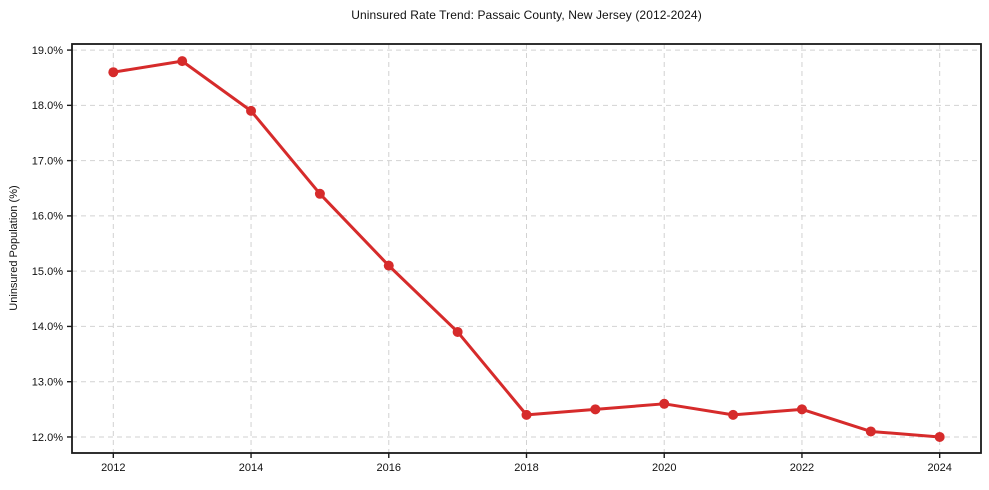 The image size is (989, 490). I want to click on data-point-2015, so click(319, 193).